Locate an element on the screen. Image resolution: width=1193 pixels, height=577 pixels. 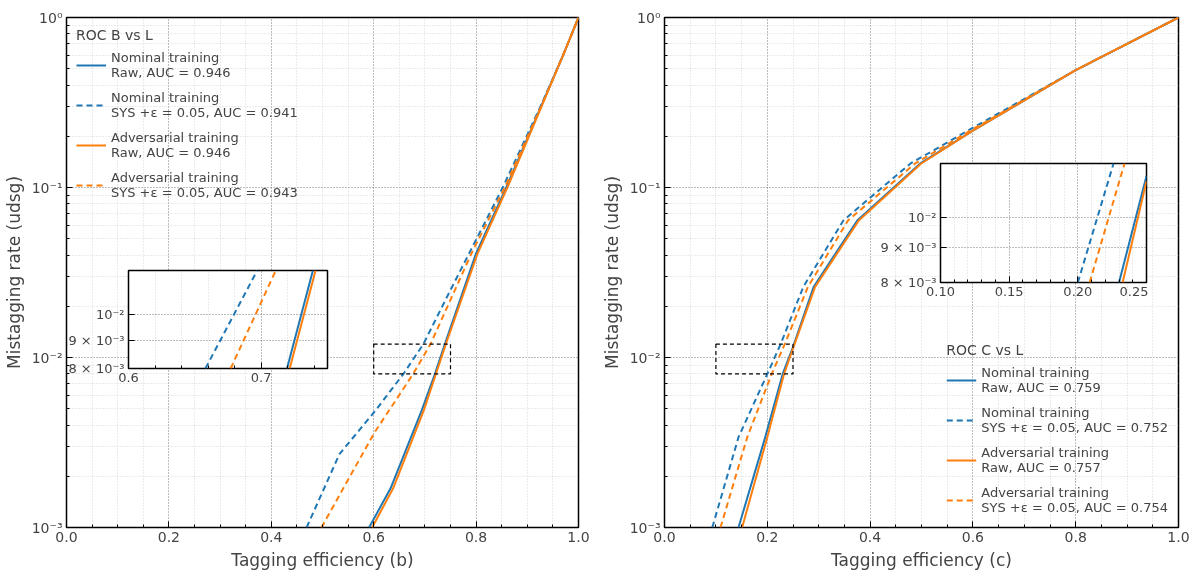
x-axis-title: Tagging efficiency (c) is located at coordinates (921, 559).